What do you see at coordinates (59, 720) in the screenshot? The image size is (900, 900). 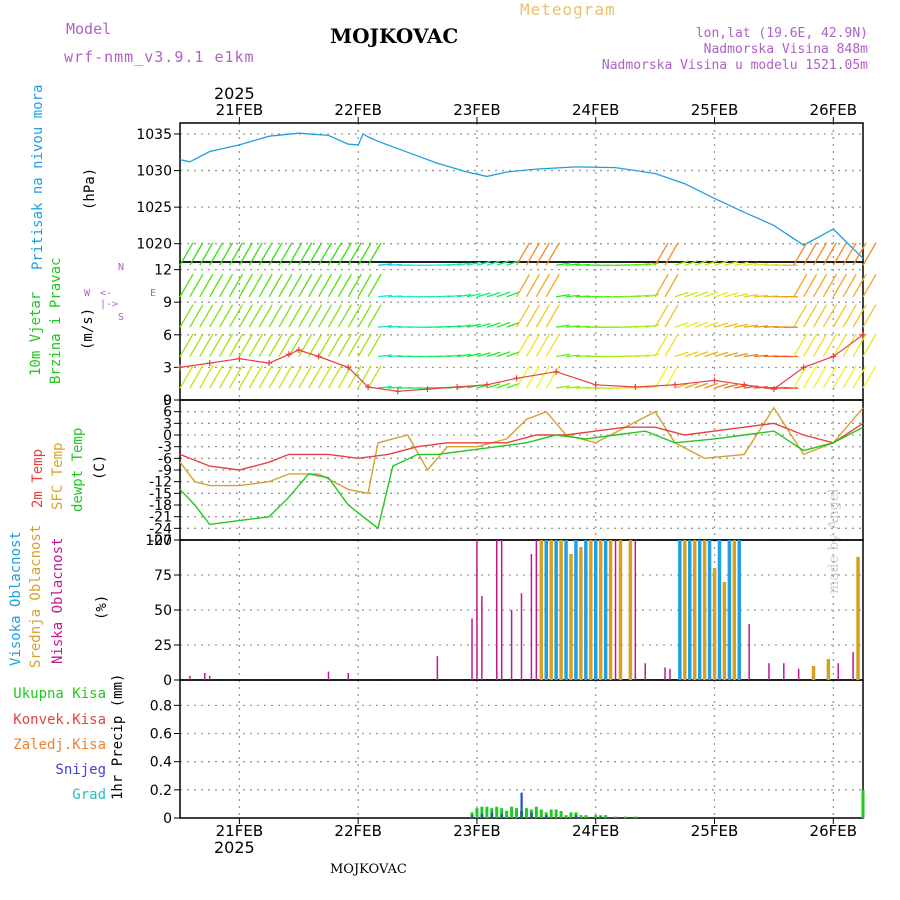 I see `precip-item-conv: Konvek.Kisa` at bounding box center [59, 720].